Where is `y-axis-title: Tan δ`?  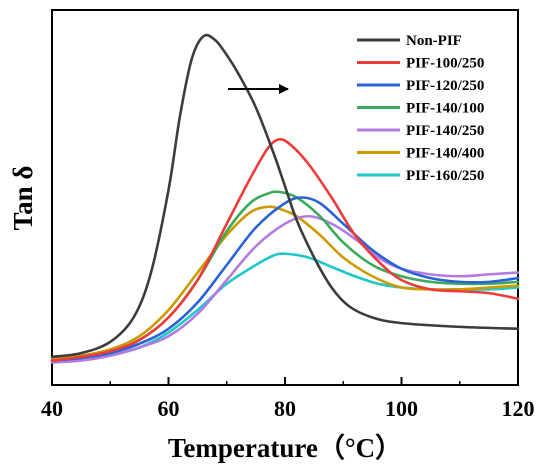 y-axis-title: Tan δ is located at coordinates (23, 198).